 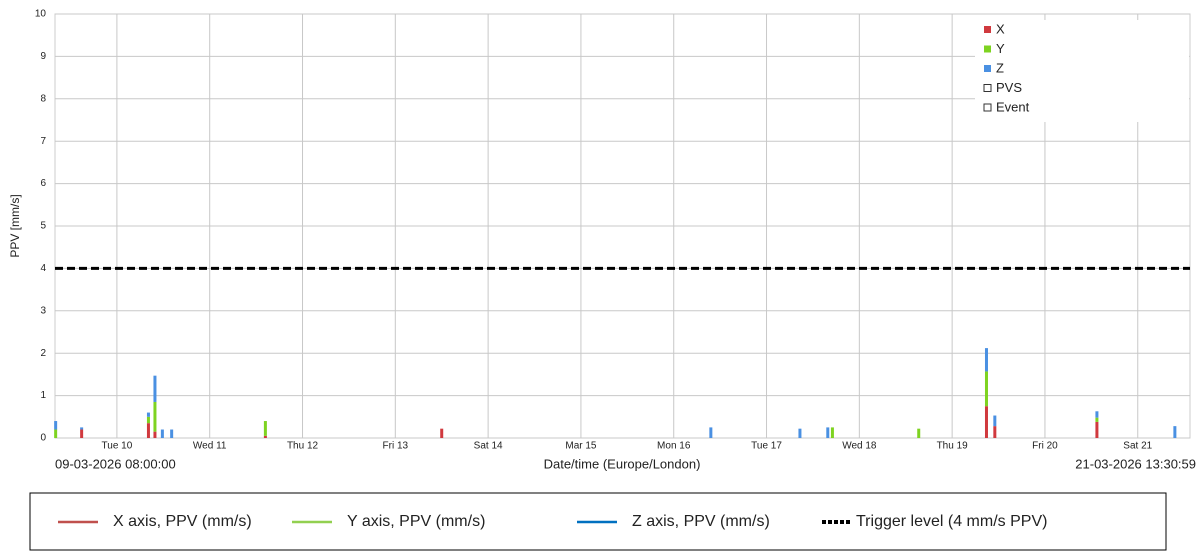 I want to click on y-tick-label: 4, so click(x=43, y=268).